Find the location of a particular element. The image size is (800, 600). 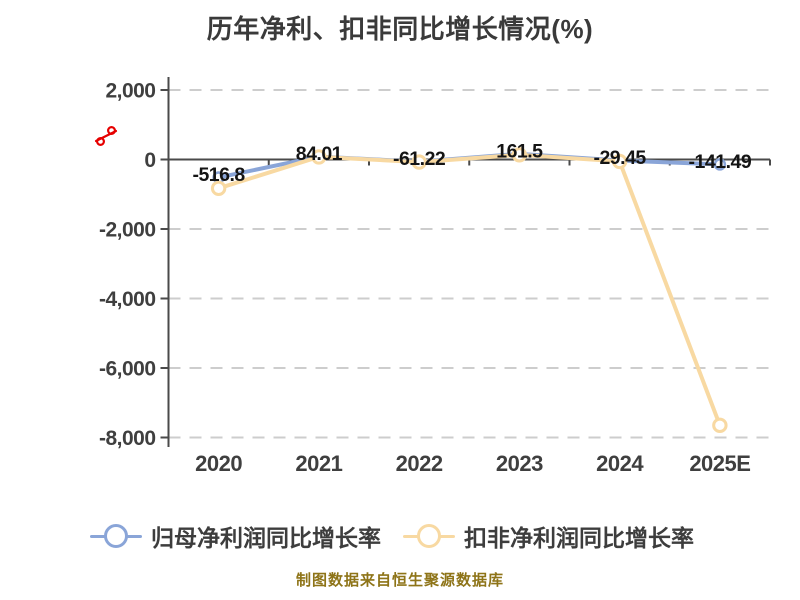

legend-marker-yellow is located at coordinates (429, 536).